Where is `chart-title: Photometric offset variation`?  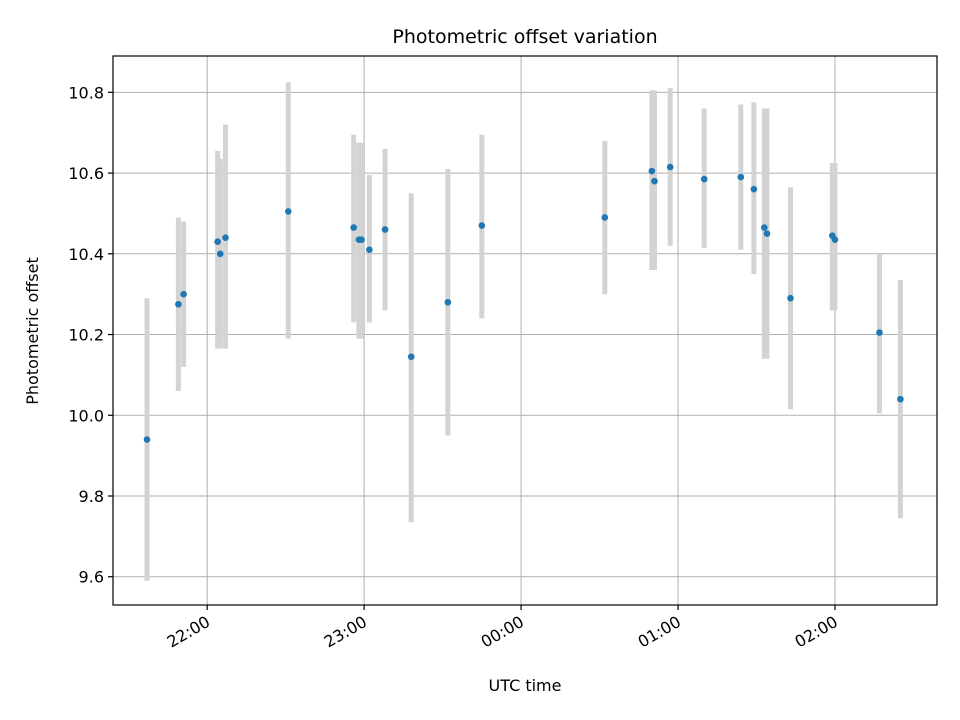 chart-title: Photometric offset variation is located at coordinates (524, 37).